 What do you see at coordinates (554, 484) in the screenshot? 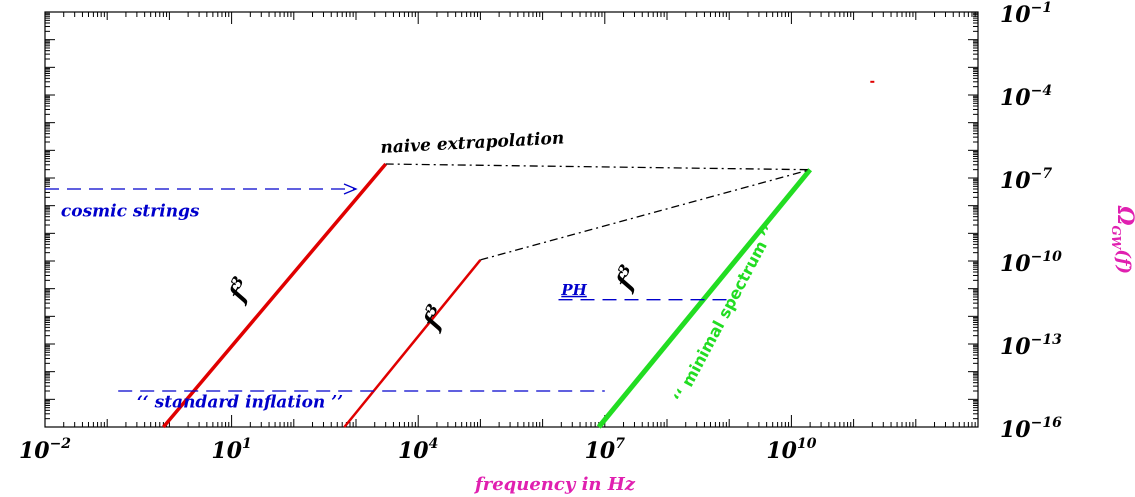
I see `x-axis-label: frequency in Hz` at bounding box center [554, 484].